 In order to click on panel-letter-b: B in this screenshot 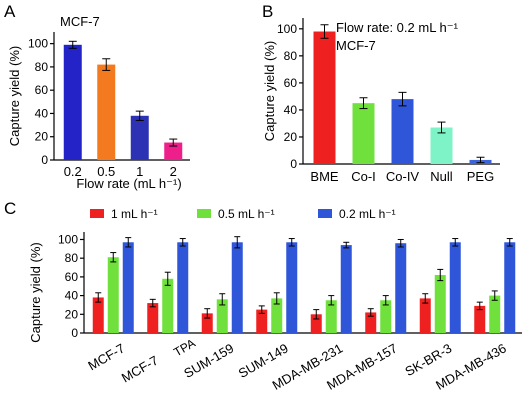, I will do `click(267, 11)`.